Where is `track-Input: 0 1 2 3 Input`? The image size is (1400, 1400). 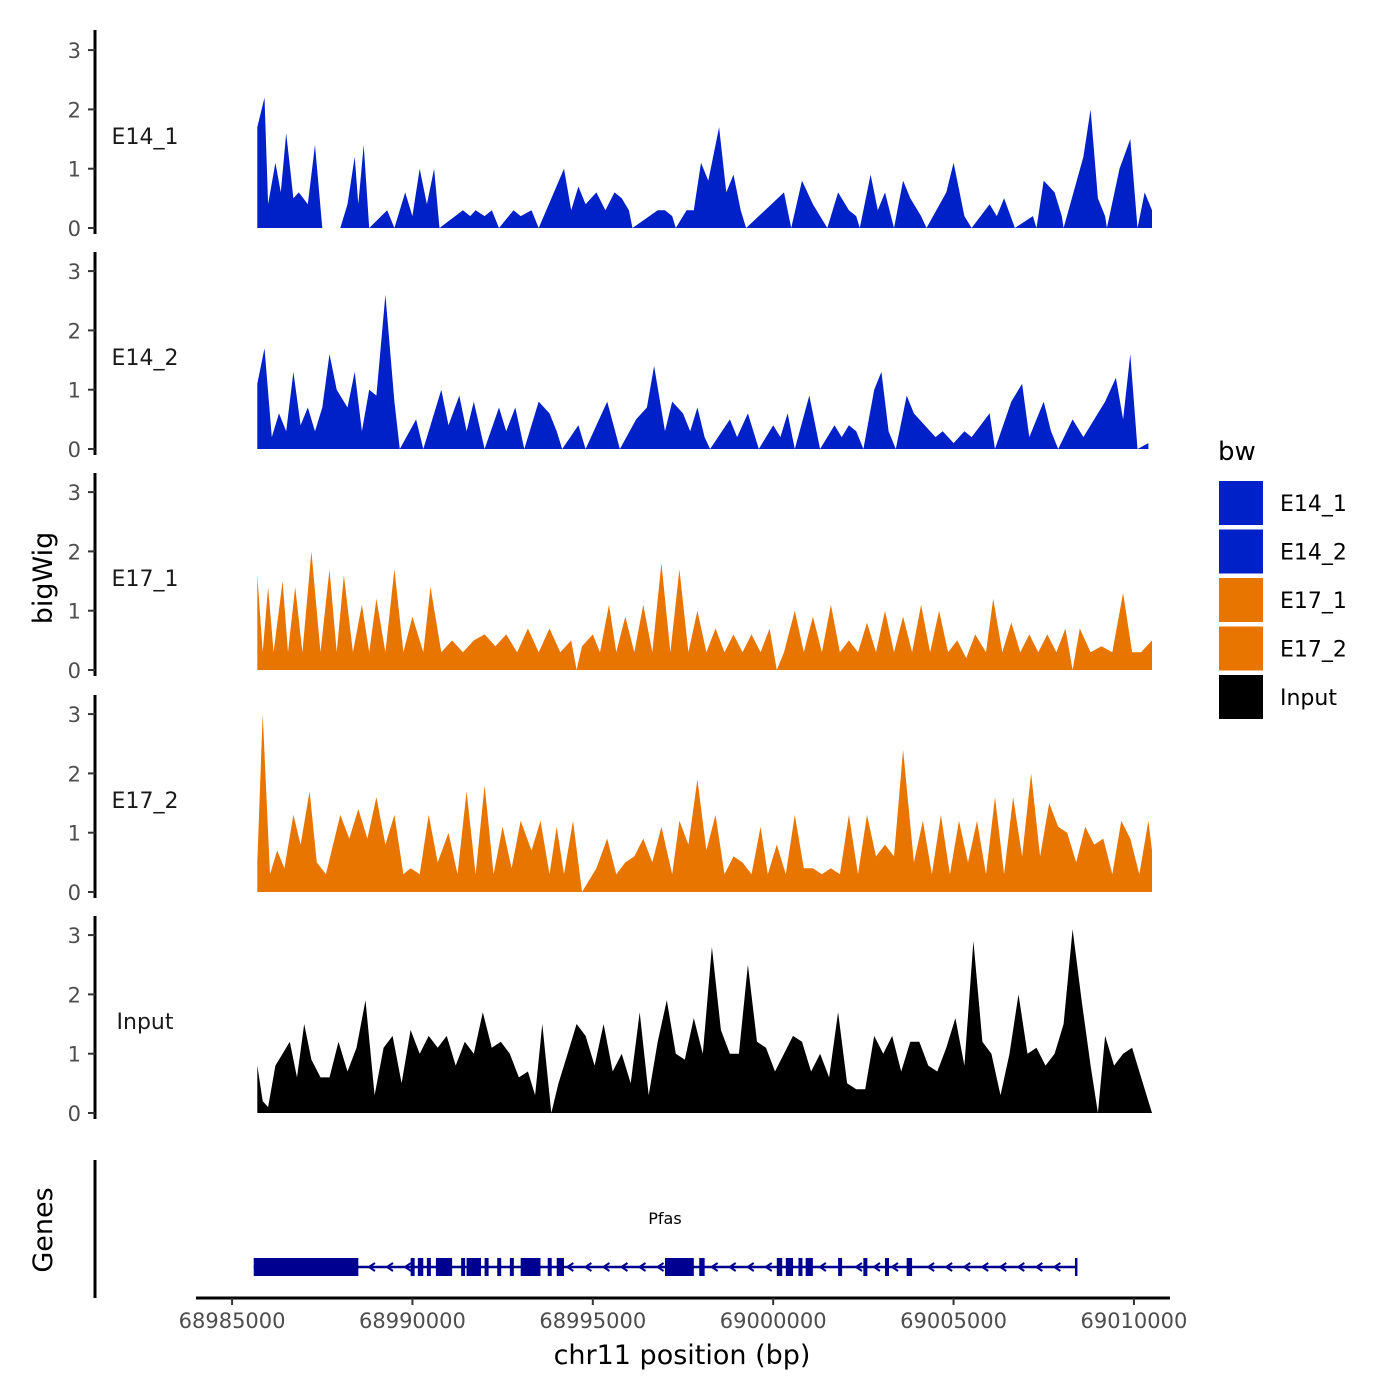 track-Input: 0 1 2 3 Input is located at coordinates (610, 1021).